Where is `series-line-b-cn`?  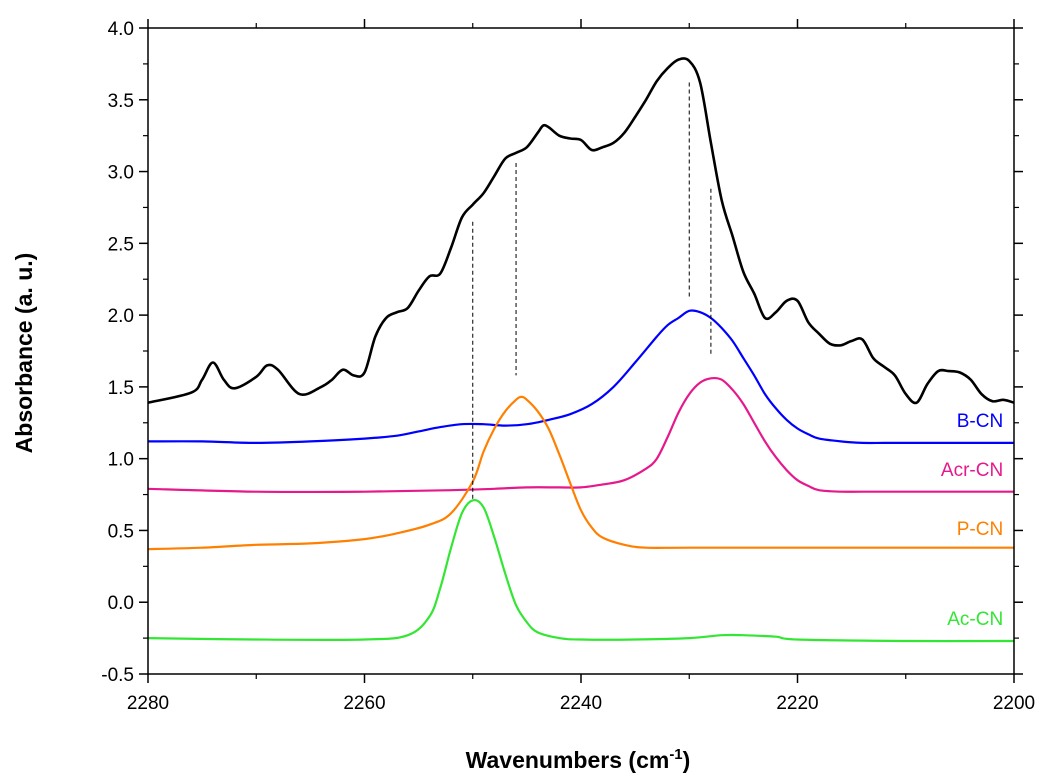
series-line-b-cn is located at coordinates (580, 377).